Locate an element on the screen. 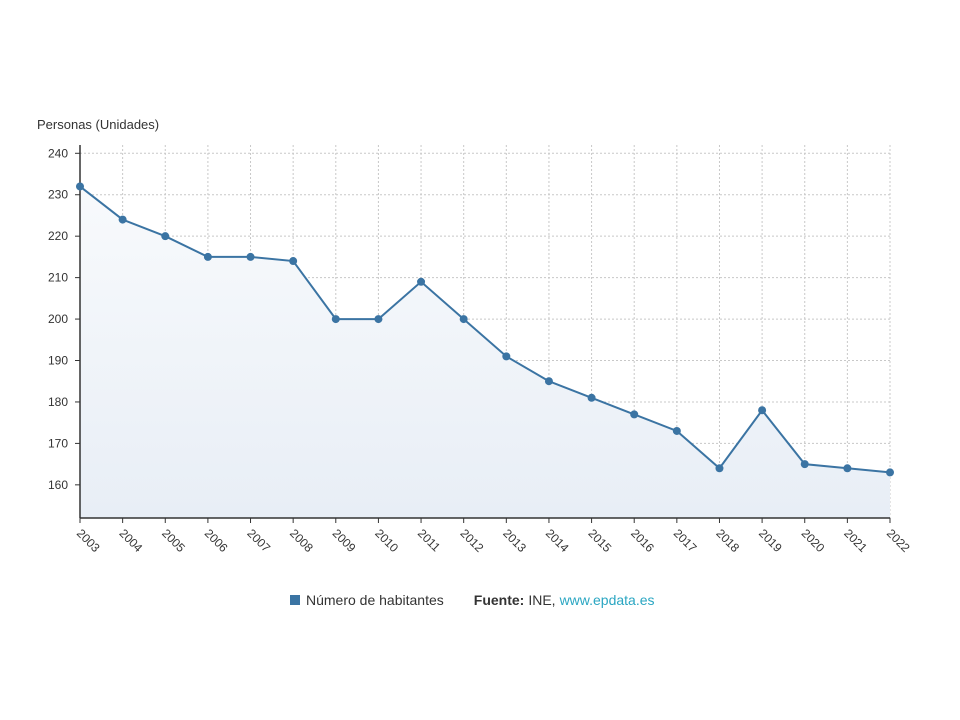  x-tick-label: 2012 is located at coordinates (472, 540).